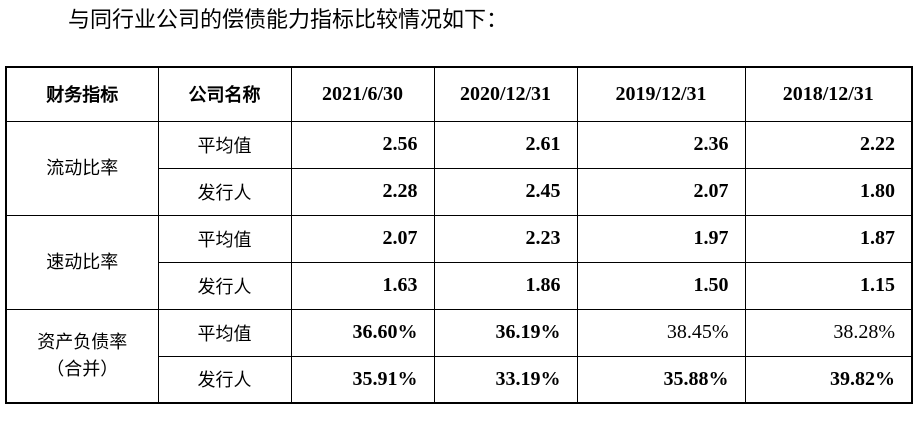 The image size is (915, 422). Describe the element at coordinates (362, 191) in the screenshot. I see `value-cell: 2.28` at that location.